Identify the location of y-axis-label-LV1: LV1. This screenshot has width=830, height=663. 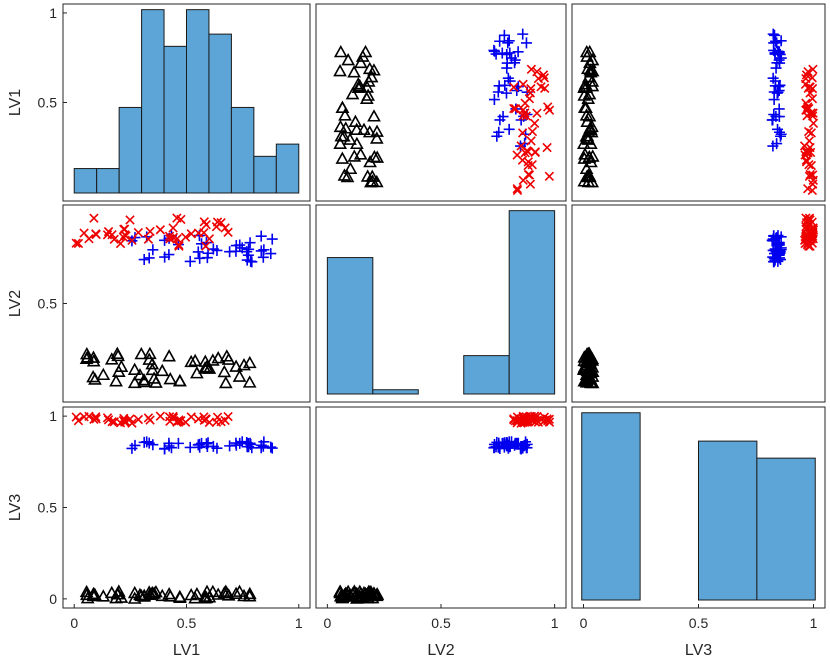
(15, 102).